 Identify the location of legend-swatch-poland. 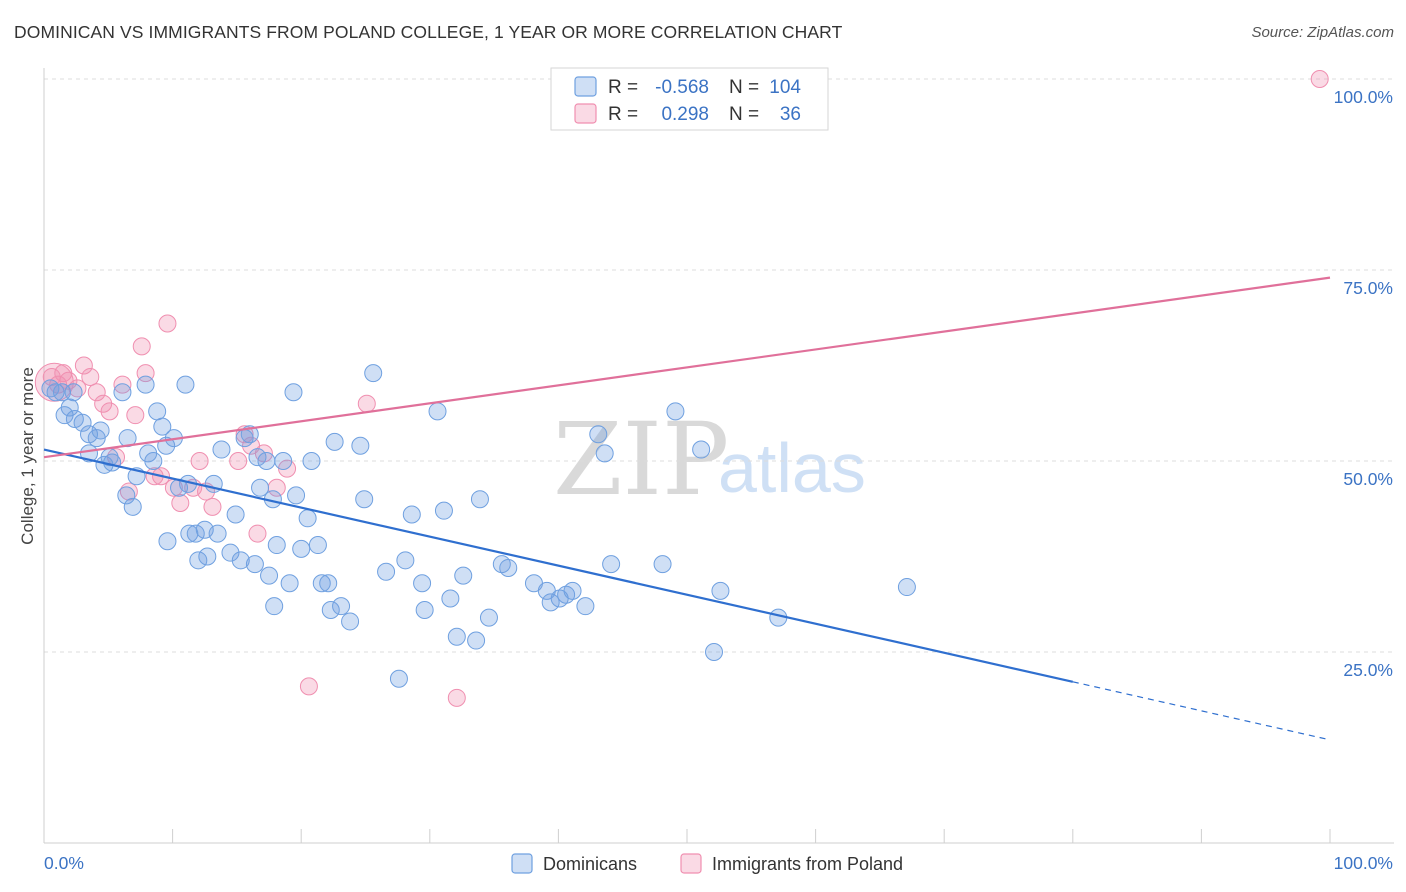
(691, 863).